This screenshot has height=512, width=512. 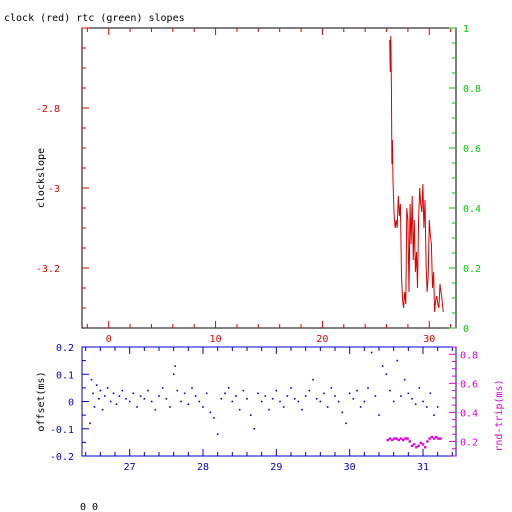 What do you see at coordinates (276, 467) in the screenshot?
I see `x-tick-label: 29` at bounding box center [276, 467].